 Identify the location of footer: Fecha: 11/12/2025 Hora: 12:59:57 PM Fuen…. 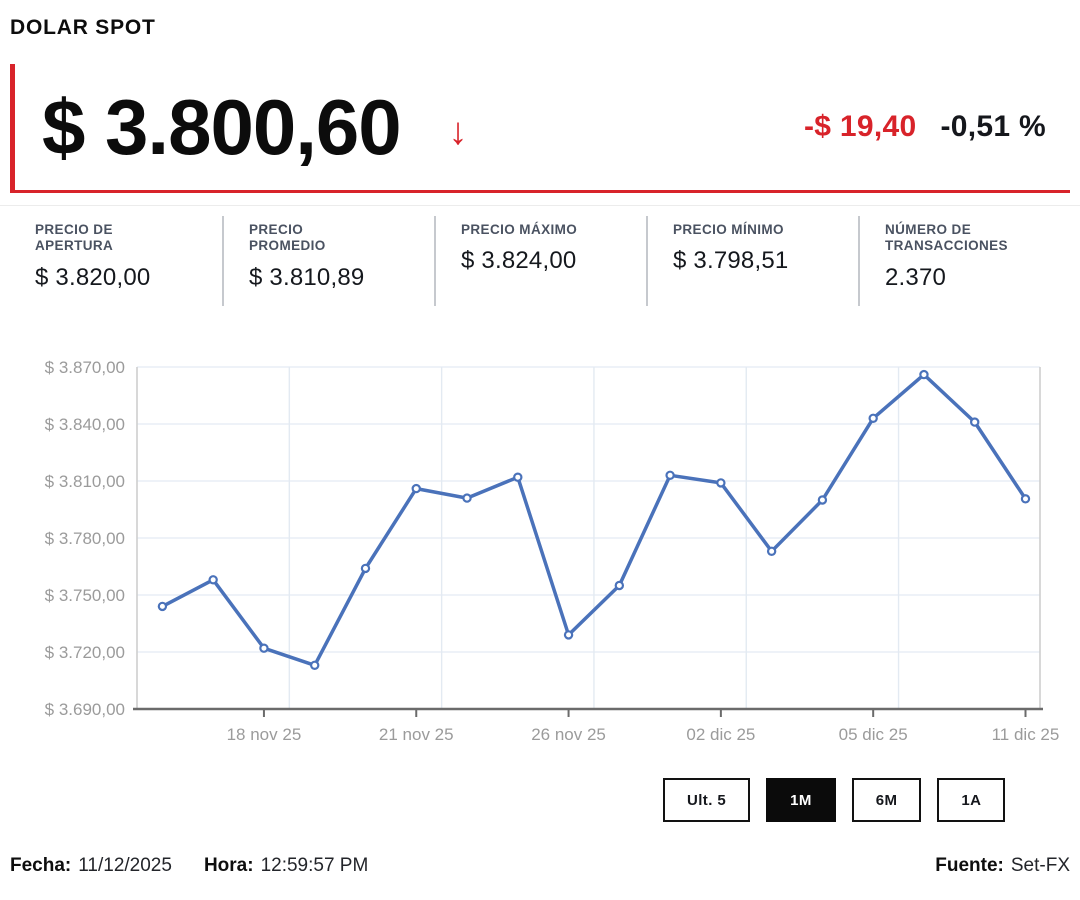
(540, 866).